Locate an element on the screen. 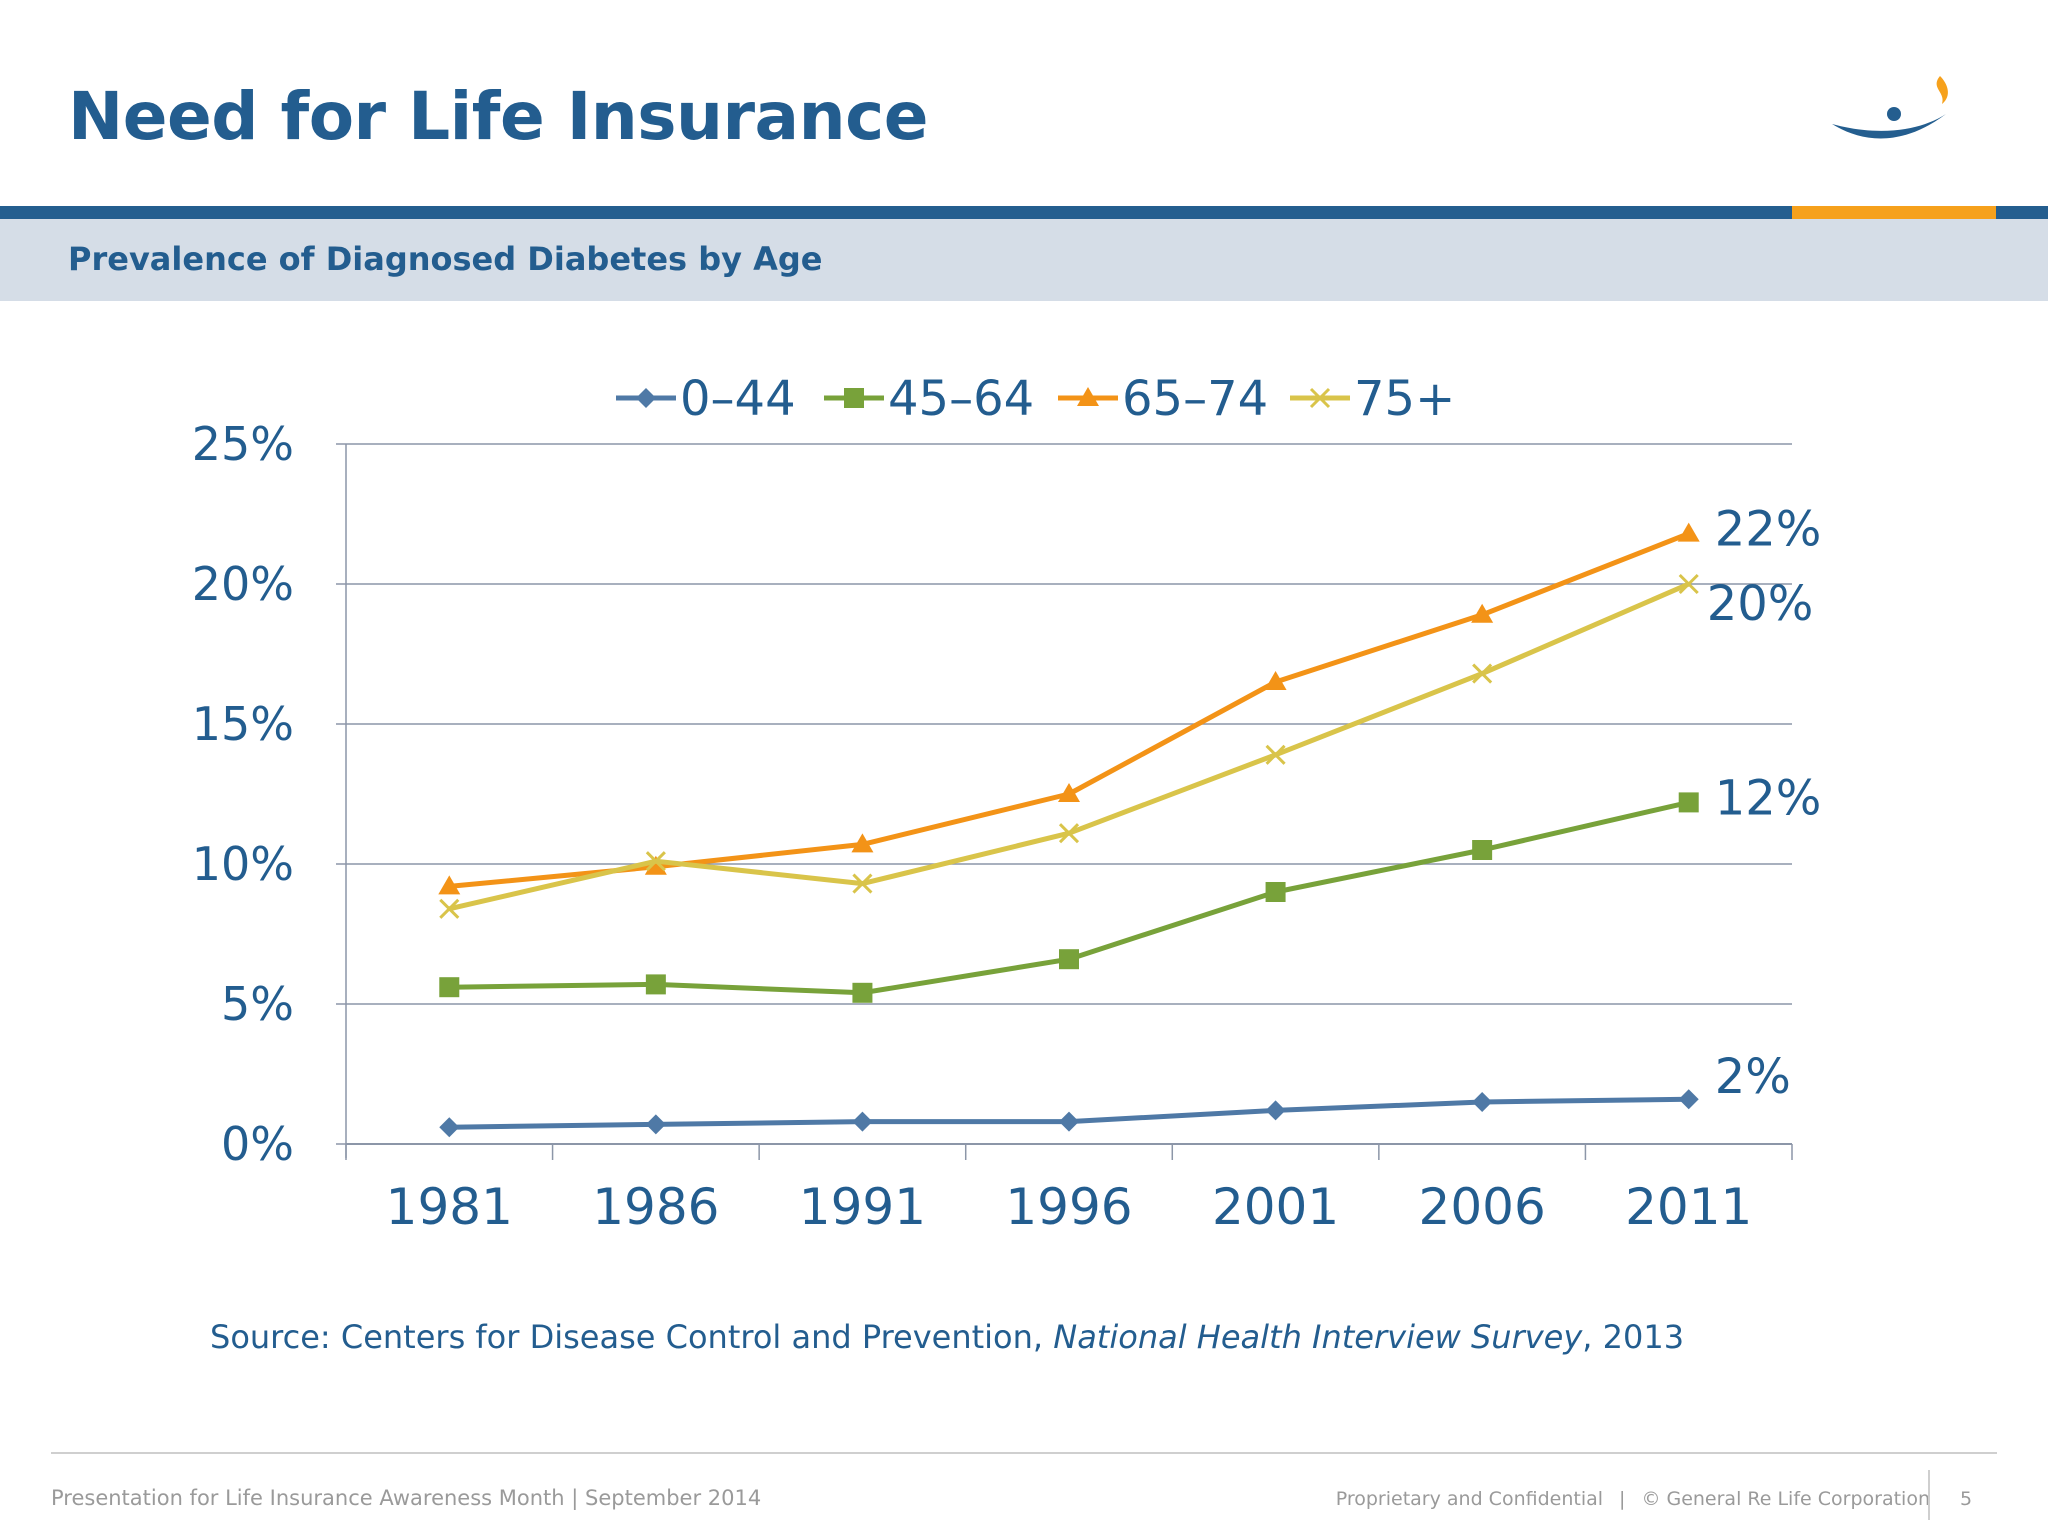 This screenshot has width=2048, height=1536. legend-entry: 0–44 is located at coordinates (706, 399).